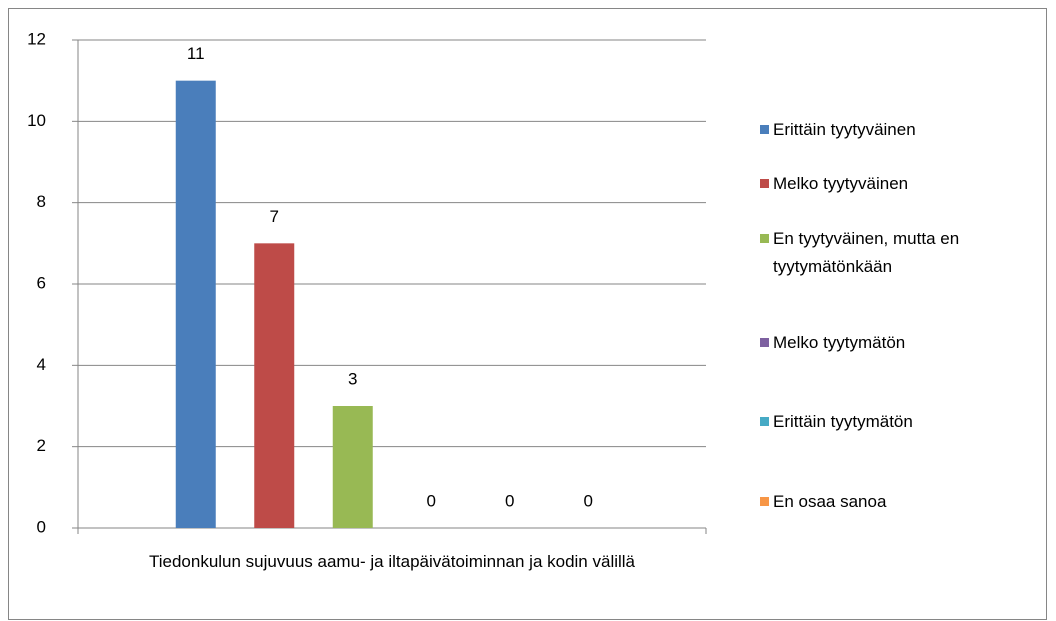 This screenshot has width=1056, height=621. Describe the element at coordinates (844, 129) in the screenshot. I see `legend-label: Erittäin tyytyväinen` at that location.